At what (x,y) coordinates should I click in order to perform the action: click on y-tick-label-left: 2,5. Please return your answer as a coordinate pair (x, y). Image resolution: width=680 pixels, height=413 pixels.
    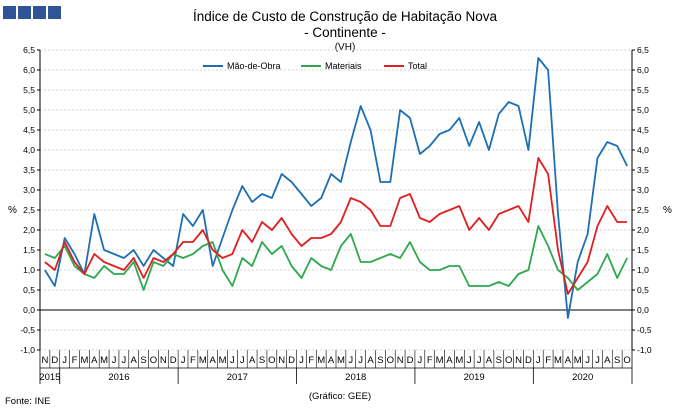
    Looking at the image, I should click on (29, 210).